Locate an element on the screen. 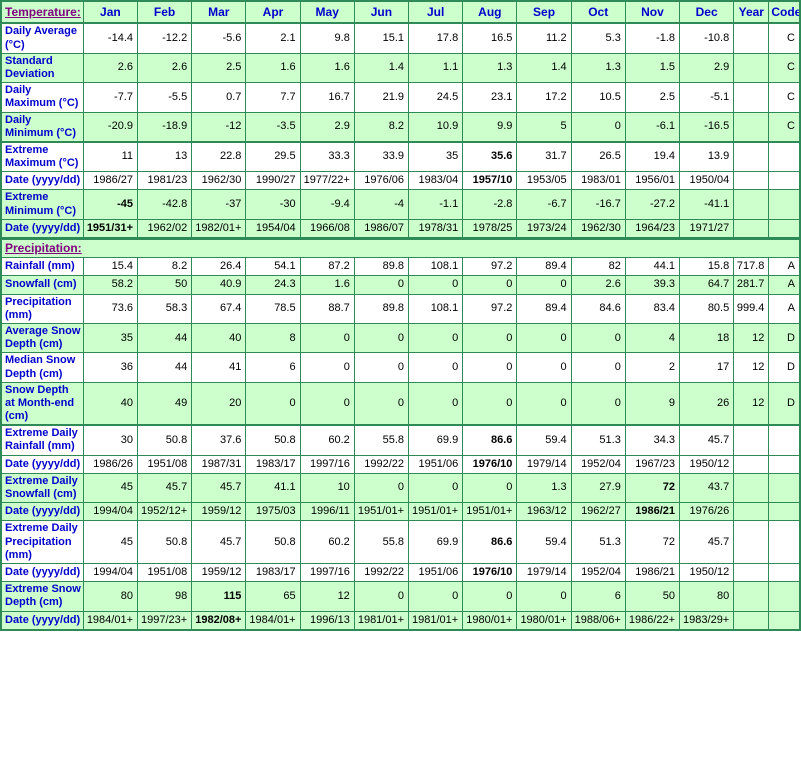  month-value-cell: -16.5 is located at coordinates (707, 127).